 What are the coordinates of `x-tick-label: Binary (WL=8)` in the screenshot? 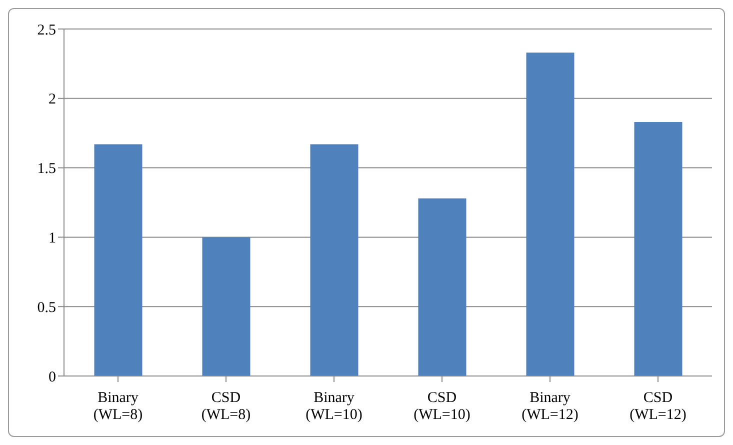 It's located at (118, 406).